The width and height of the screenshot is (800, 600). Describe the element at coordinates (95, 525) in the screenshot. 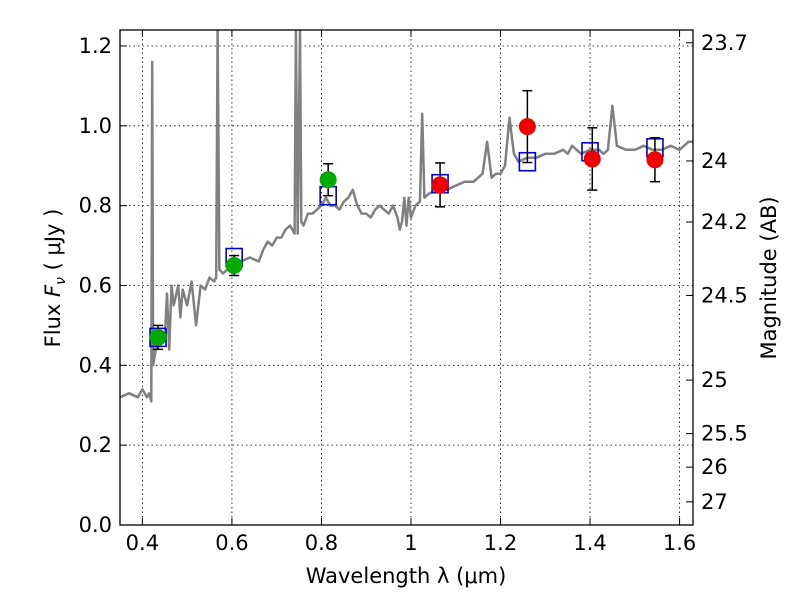

I see `y-tick-label: 0.0` at that location.